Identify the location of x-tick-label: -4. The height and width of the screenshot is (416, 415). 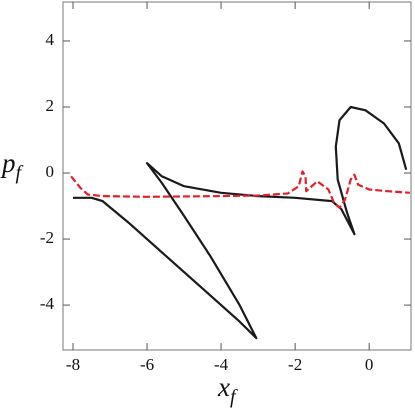
(221, 364).